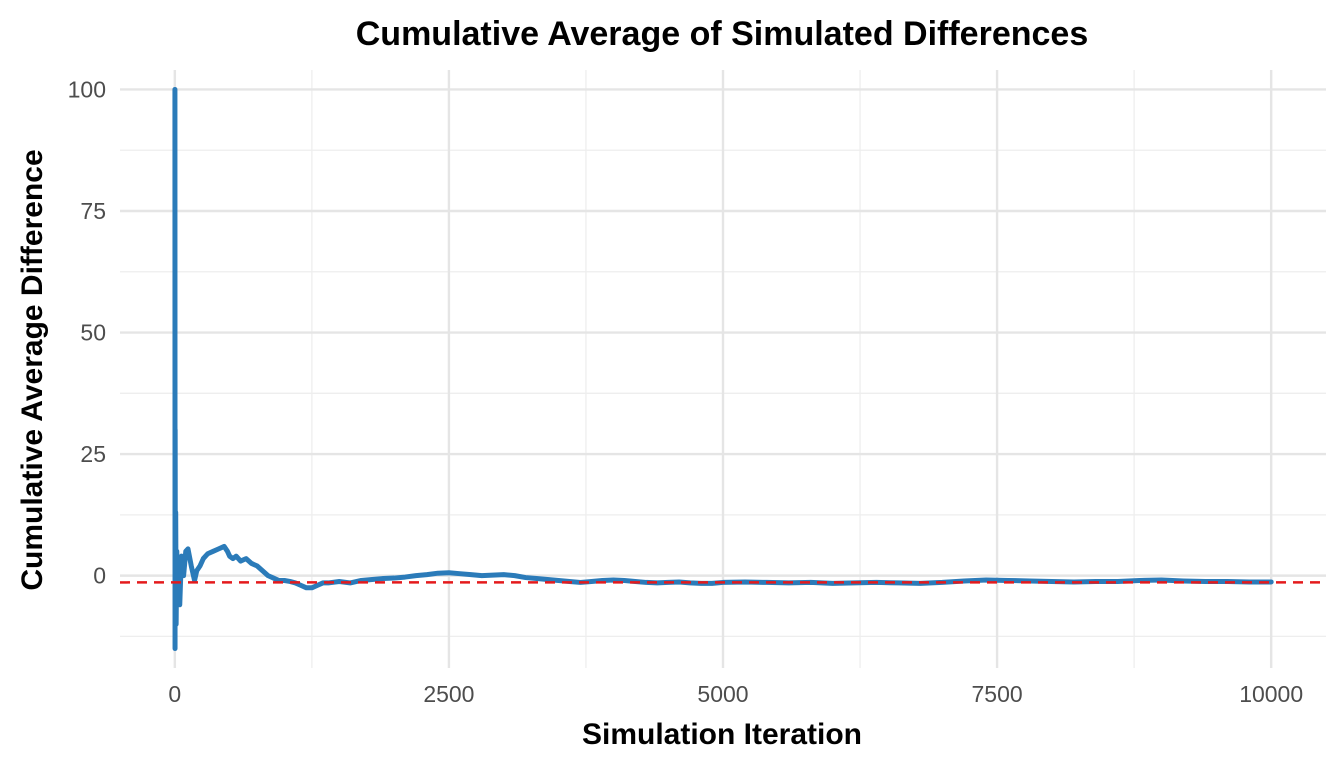 This screenshot has height=768, width=1344. I want to click on x-axis-title: Simulation Iteration, so click(722, 734).